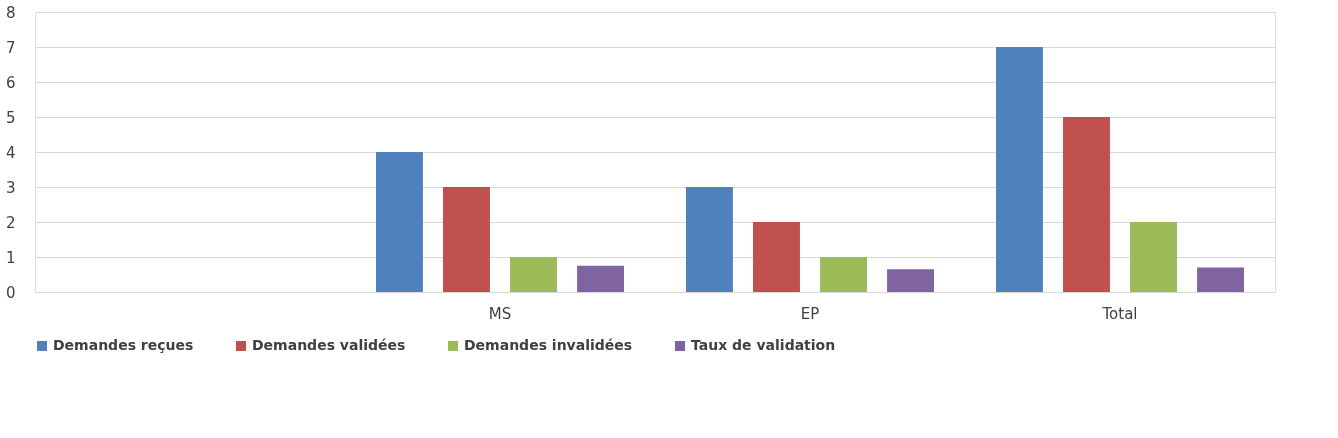 This screenshot has width=1338, height=438. What do you see at coordinates (10, 257) in the screenshot?
I see `y-tick-label: 1` at bounding box center [10, 257].